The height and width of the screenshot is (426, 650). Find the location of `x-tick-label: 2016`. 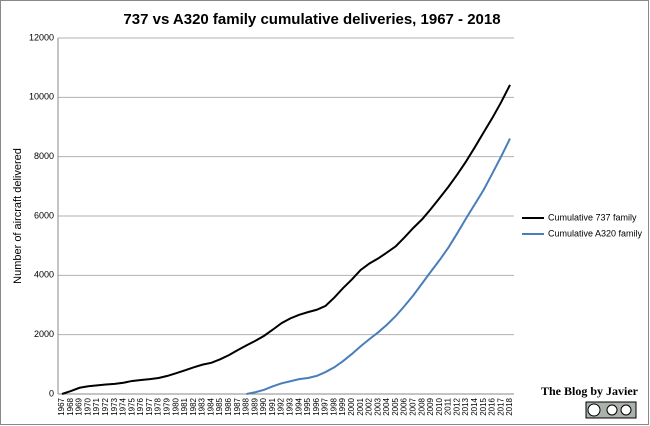

x-tick-label: 2016 is located at coordinates (492, 406).